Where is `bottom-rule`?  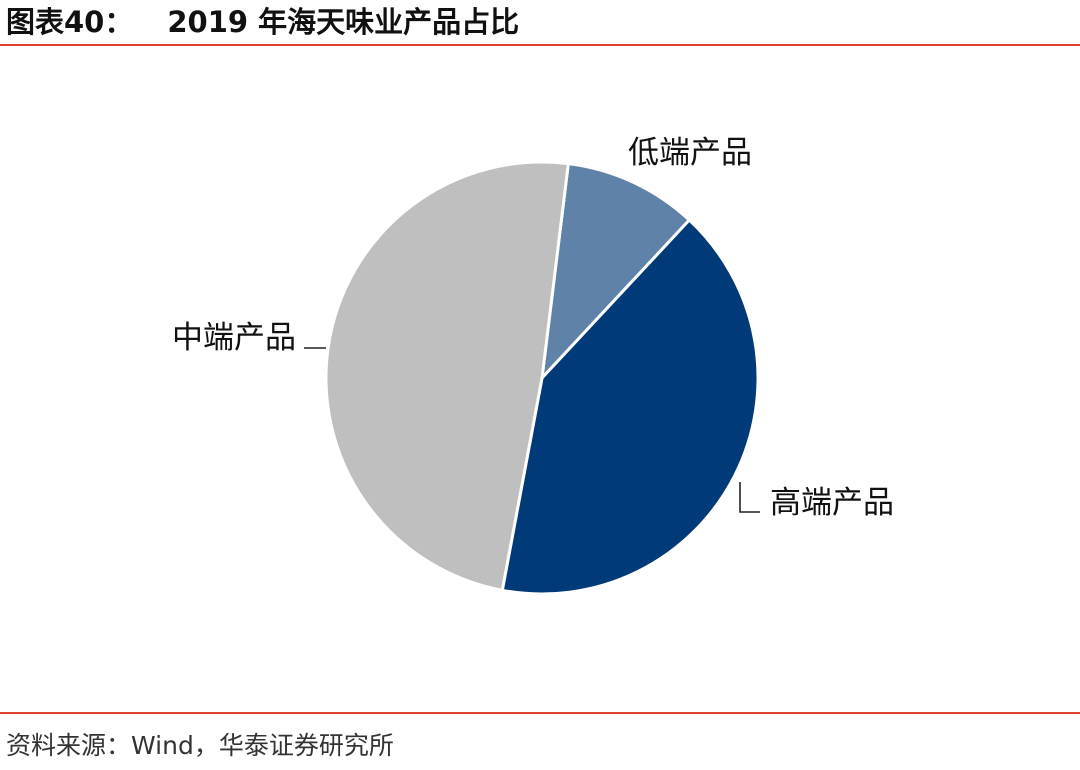 bottom-rule is located at coordinates (540, 713).